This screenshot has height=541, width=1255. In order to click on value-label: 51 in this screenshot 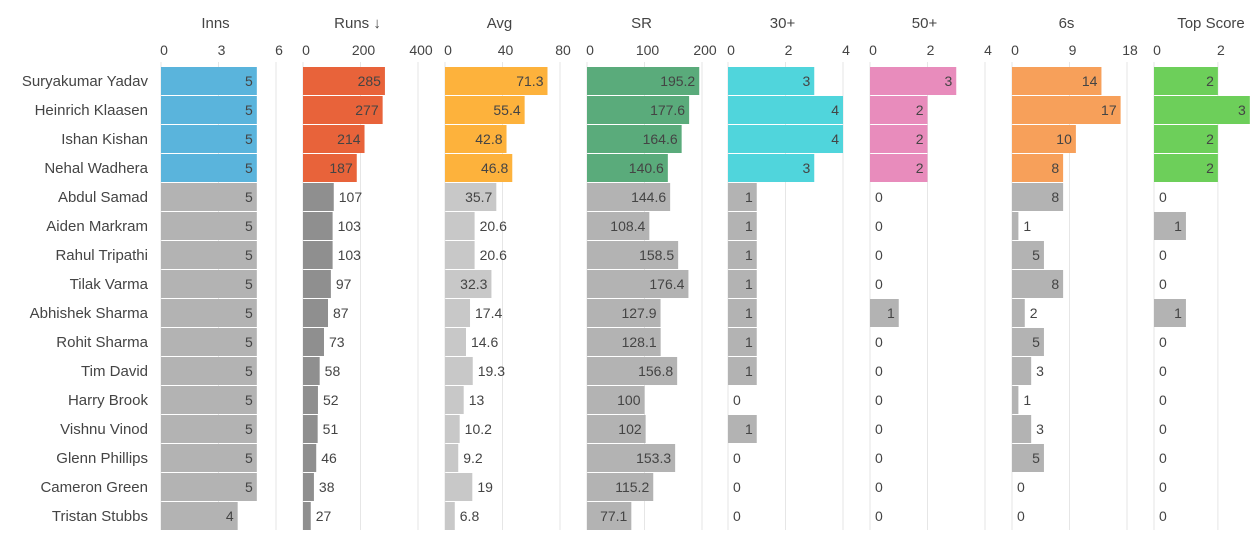, I will do `click(331, 429)`.